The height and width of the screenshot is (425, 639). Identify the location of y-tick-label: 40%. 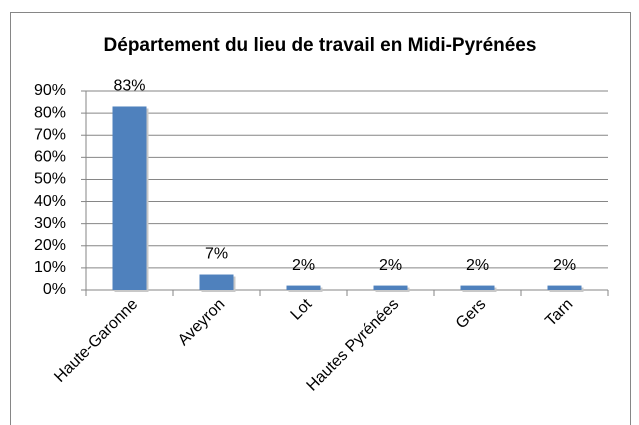
(50, 201).